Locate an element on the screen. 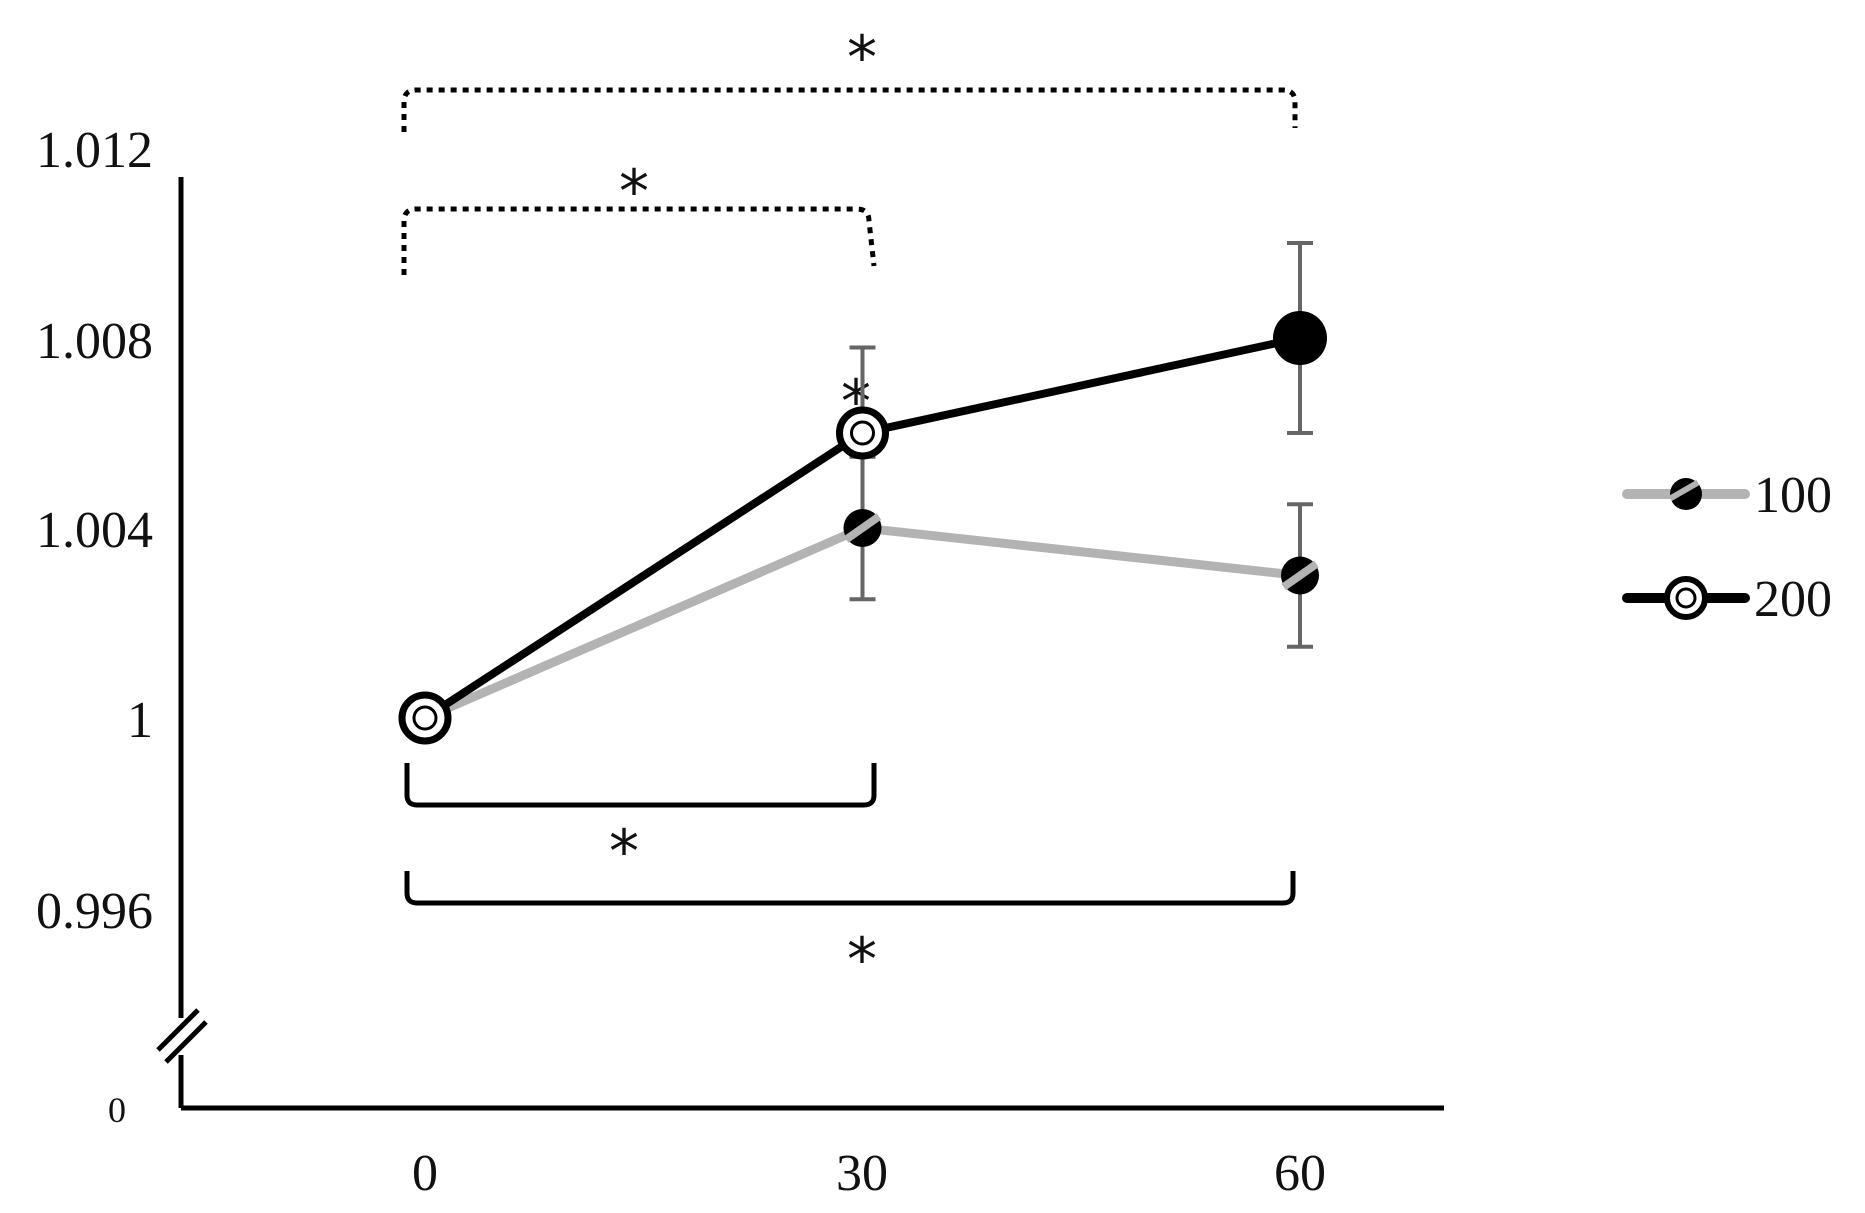 The image size is (1865, 1213). y-tick-label: 1.004 is located at coordinates (94, 530).